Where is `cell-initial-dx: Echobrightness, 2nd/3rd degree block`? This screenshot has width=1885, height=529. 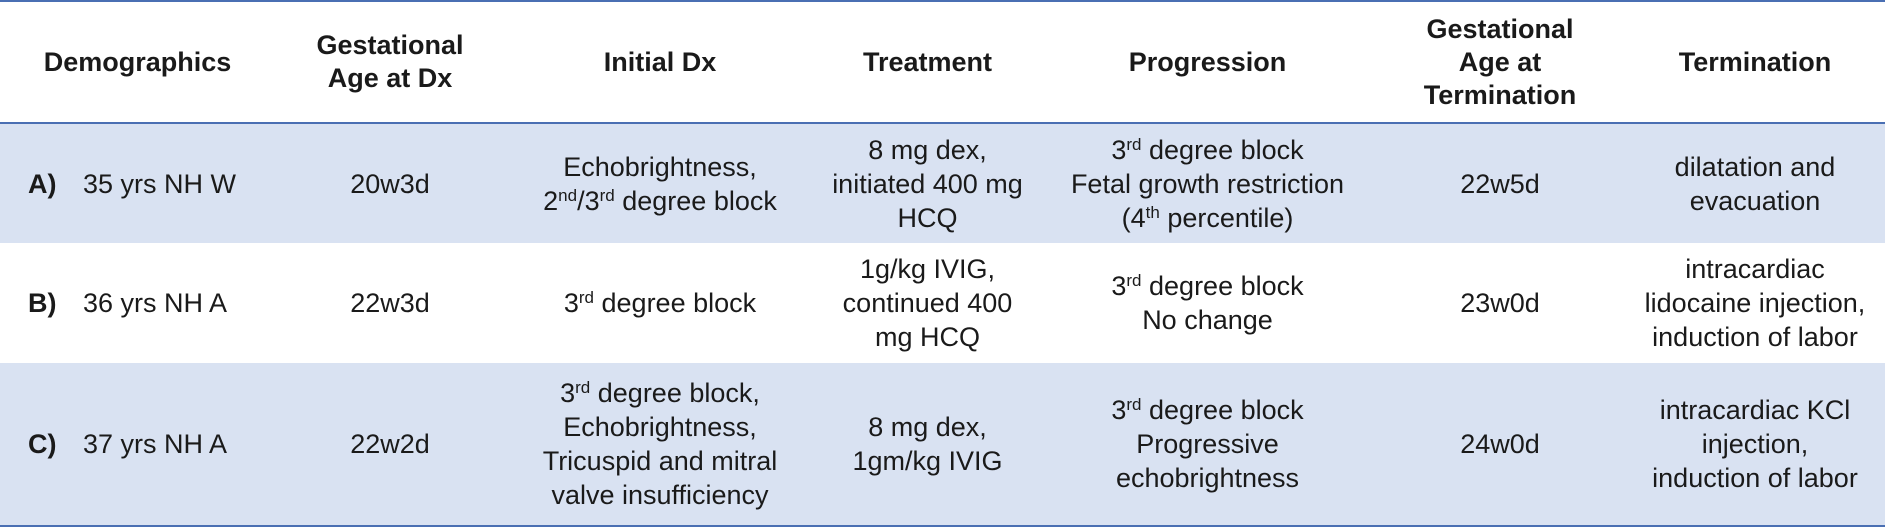 cell-initial-dx: Echobrightness, 2nd/3rd degree block is located at coordinates (660, 183).